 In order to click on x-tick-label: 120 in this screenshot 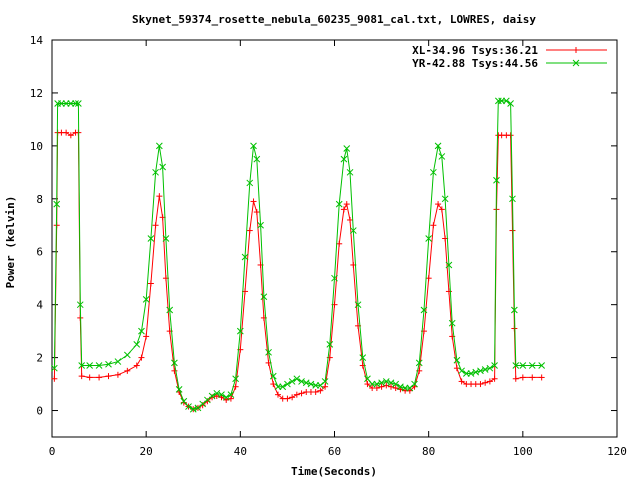, I will do `click(617, 451)`.